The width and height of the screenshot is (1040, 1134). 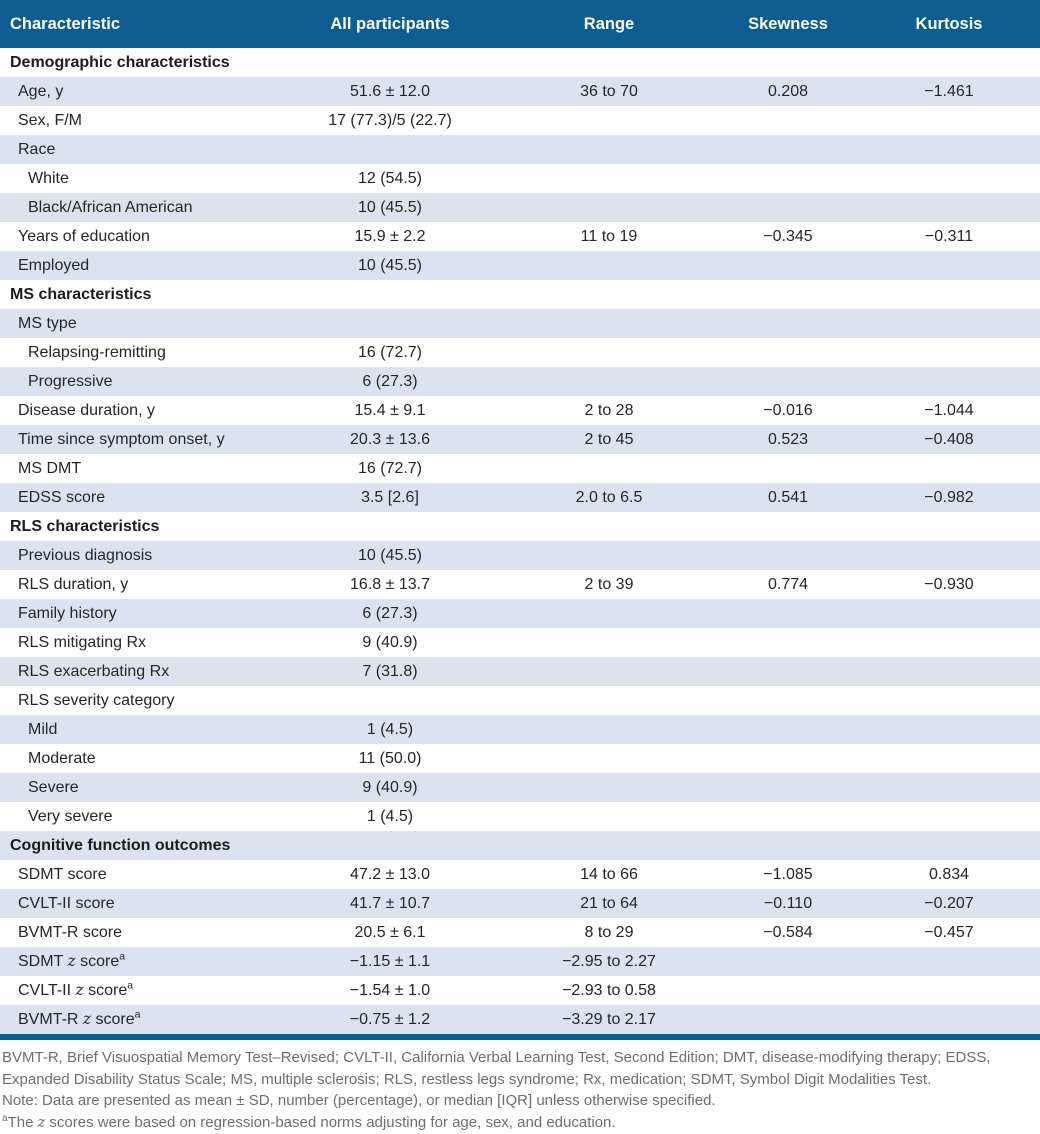 I want to click on row-label-cell: RLS exacerbating Rx, so click(x=94, y=671).